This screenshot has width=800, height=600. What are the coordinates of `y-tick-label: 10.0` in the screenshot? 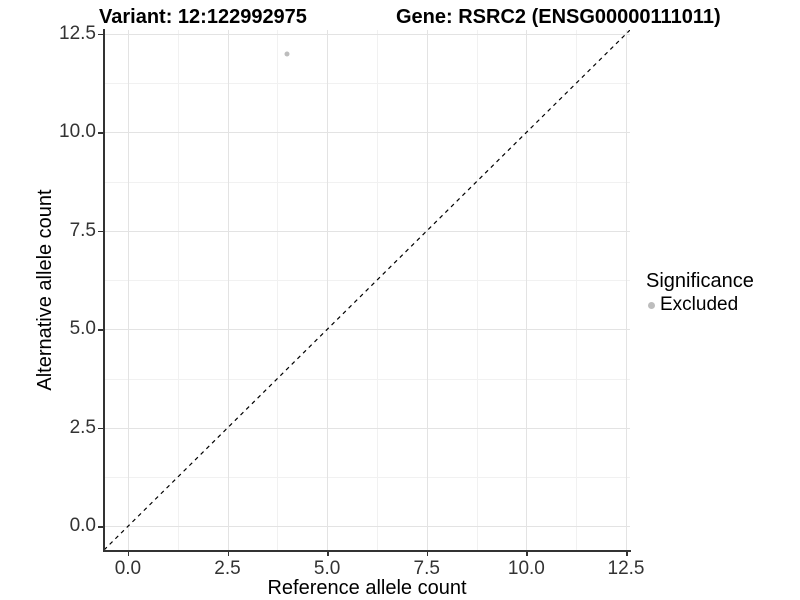 It's located at (77, 132).